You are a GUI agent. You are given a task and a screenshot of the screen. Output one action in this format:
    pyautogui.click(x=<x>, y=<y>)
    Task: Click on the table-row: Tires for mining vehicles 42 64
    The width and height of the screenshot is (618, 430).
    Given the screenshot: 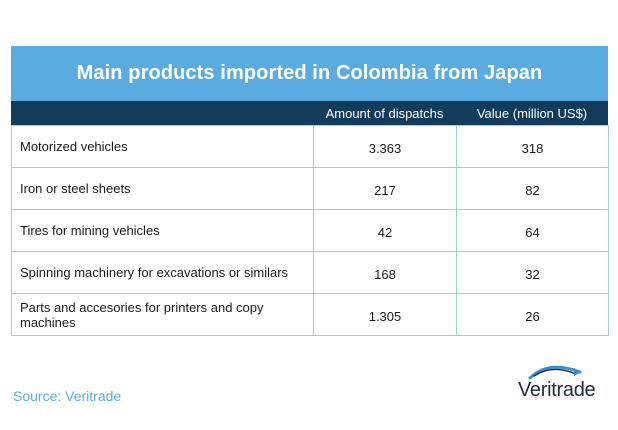 What is the action you would take?
    pyautogui.click(x=310, y=230)
    